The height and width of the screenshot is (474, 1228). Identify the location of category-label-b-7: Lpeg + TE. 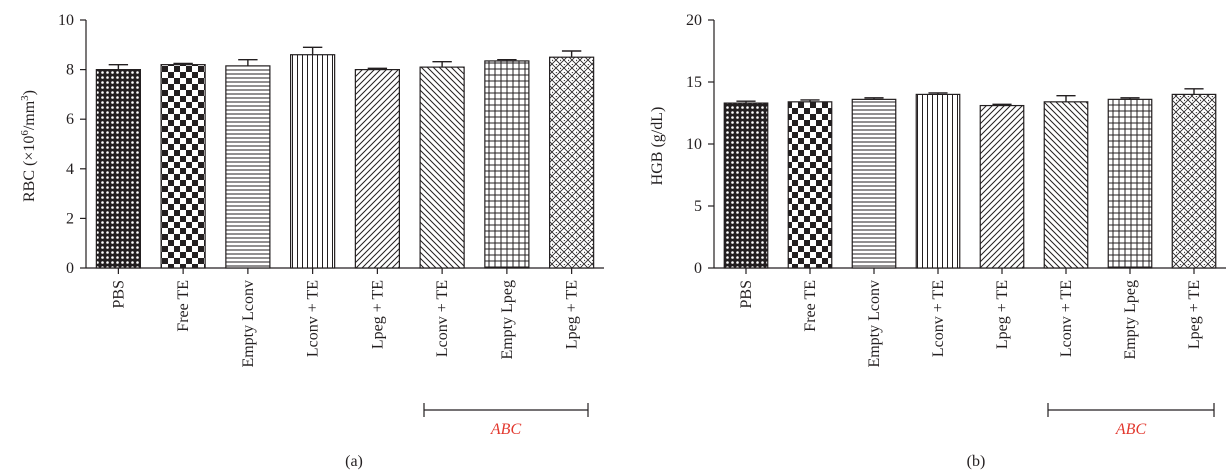
(1194, 314).